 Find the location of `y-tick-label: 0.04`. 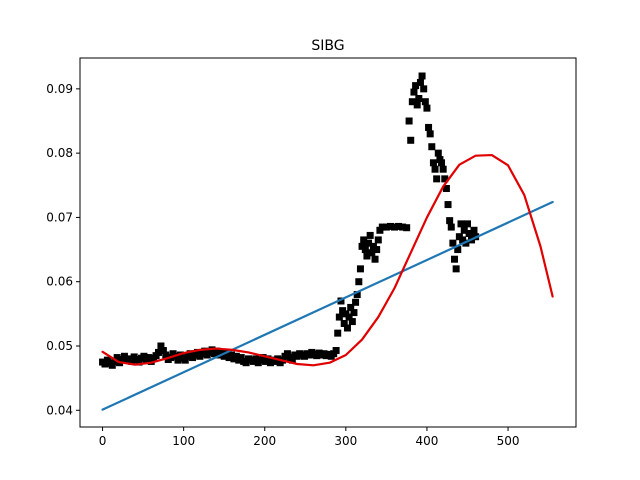

y-tick-label: 0.04 is located at coordinates (59, 410).